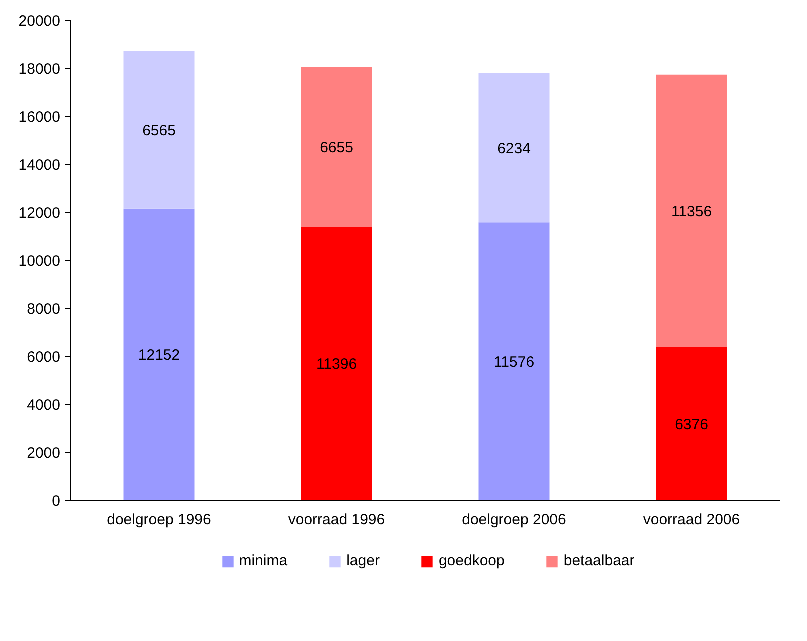 The height and width of the screenshot is (641, 807). I want to click on y-tick-label: 14000, so click(39, 165).